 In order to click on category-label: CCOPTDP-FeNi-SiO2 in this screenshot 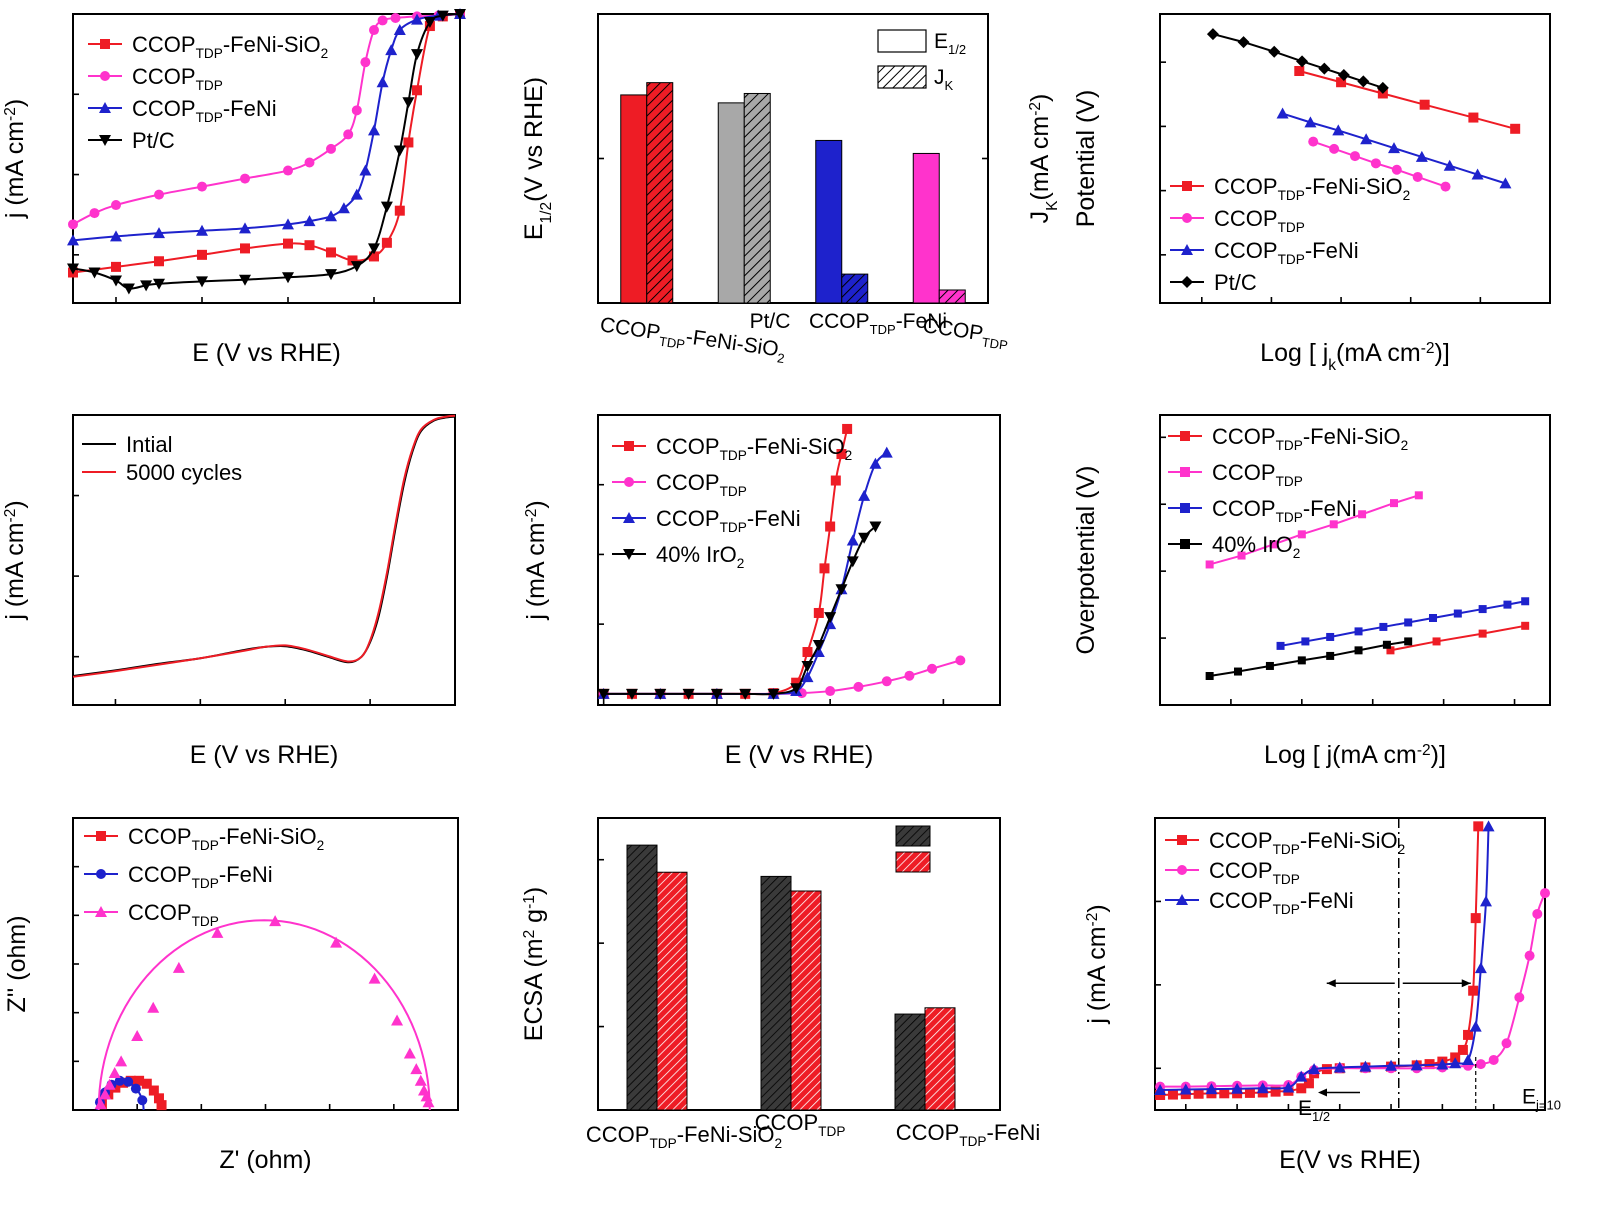, I will do `click(684, 1136)`.